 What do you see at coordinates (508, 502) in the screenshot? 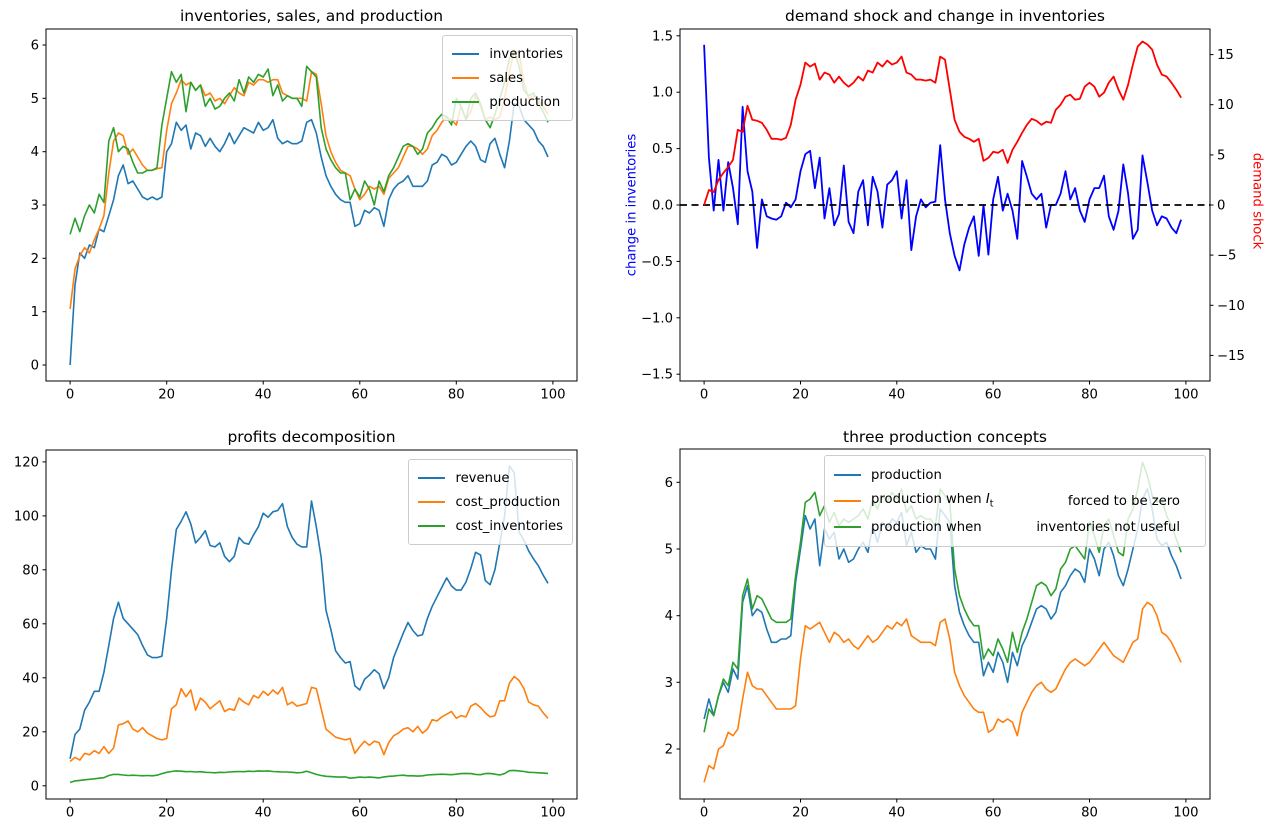
I see `legend-label: cost_production` at bounding box center [508, 502].